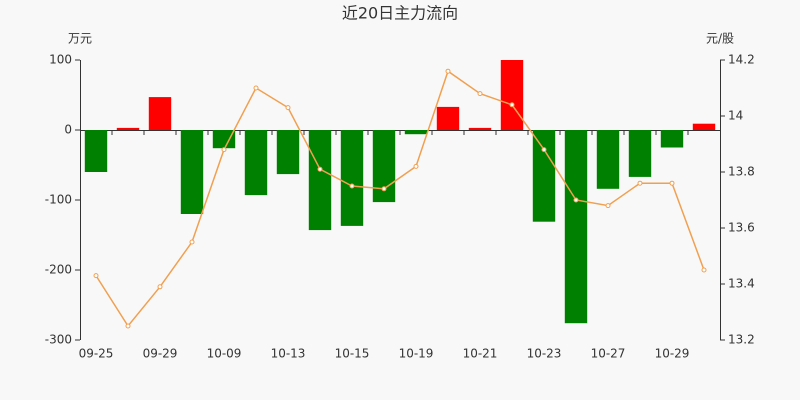 This screenshot has height=400, width=800. What do you see at coordinates (288, 354) in the screenshot?
I see `x-tick-label: 10-13` at bounding box center [288, 354].